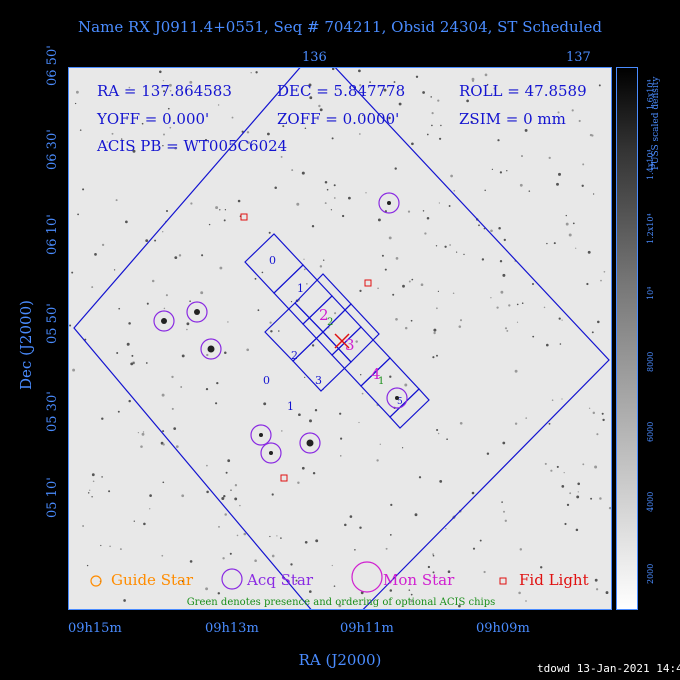  Describe the element at coordinates (294, 355) in the screenshot. I see `chip-label: 2` at that location.